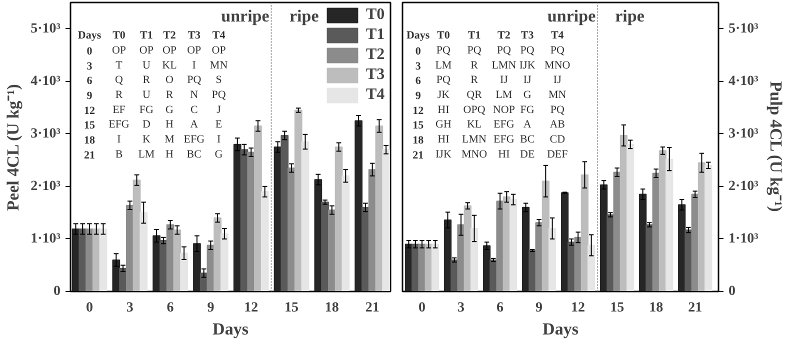 The width and height of the screenshot is (788, 341). What do you see at coordinates (376, 95) in the screenshot?
I see `legend-label: T4` at bounding box center [376, 95].